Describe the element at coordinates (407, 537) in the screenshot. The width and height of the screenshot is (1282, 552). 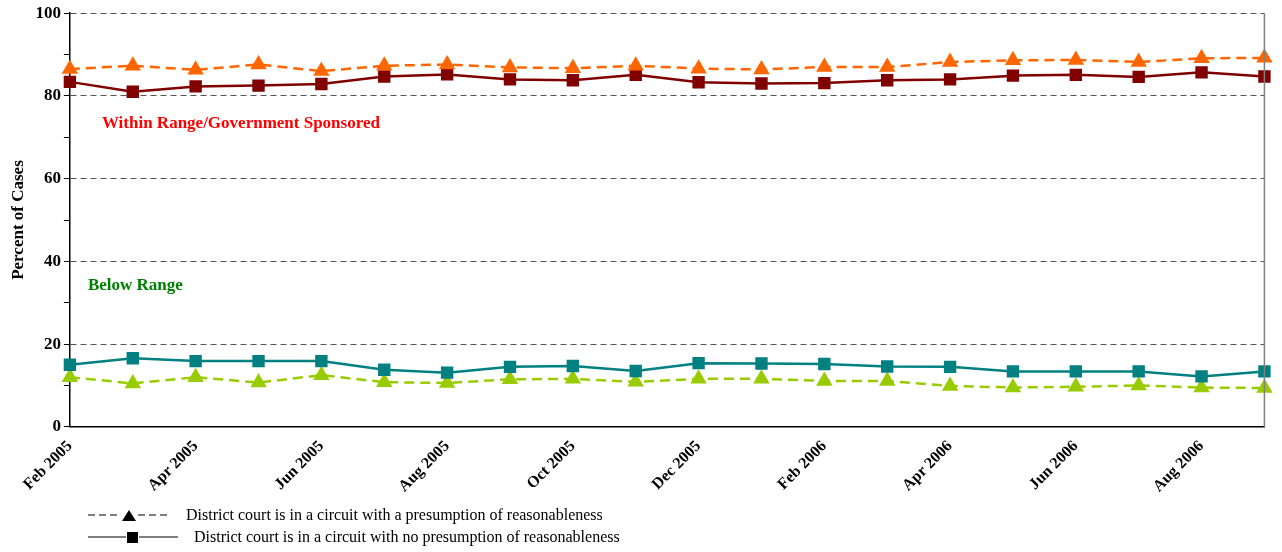
I see `text: District court is in a circuit with no presumption of reasonableness` at that location.